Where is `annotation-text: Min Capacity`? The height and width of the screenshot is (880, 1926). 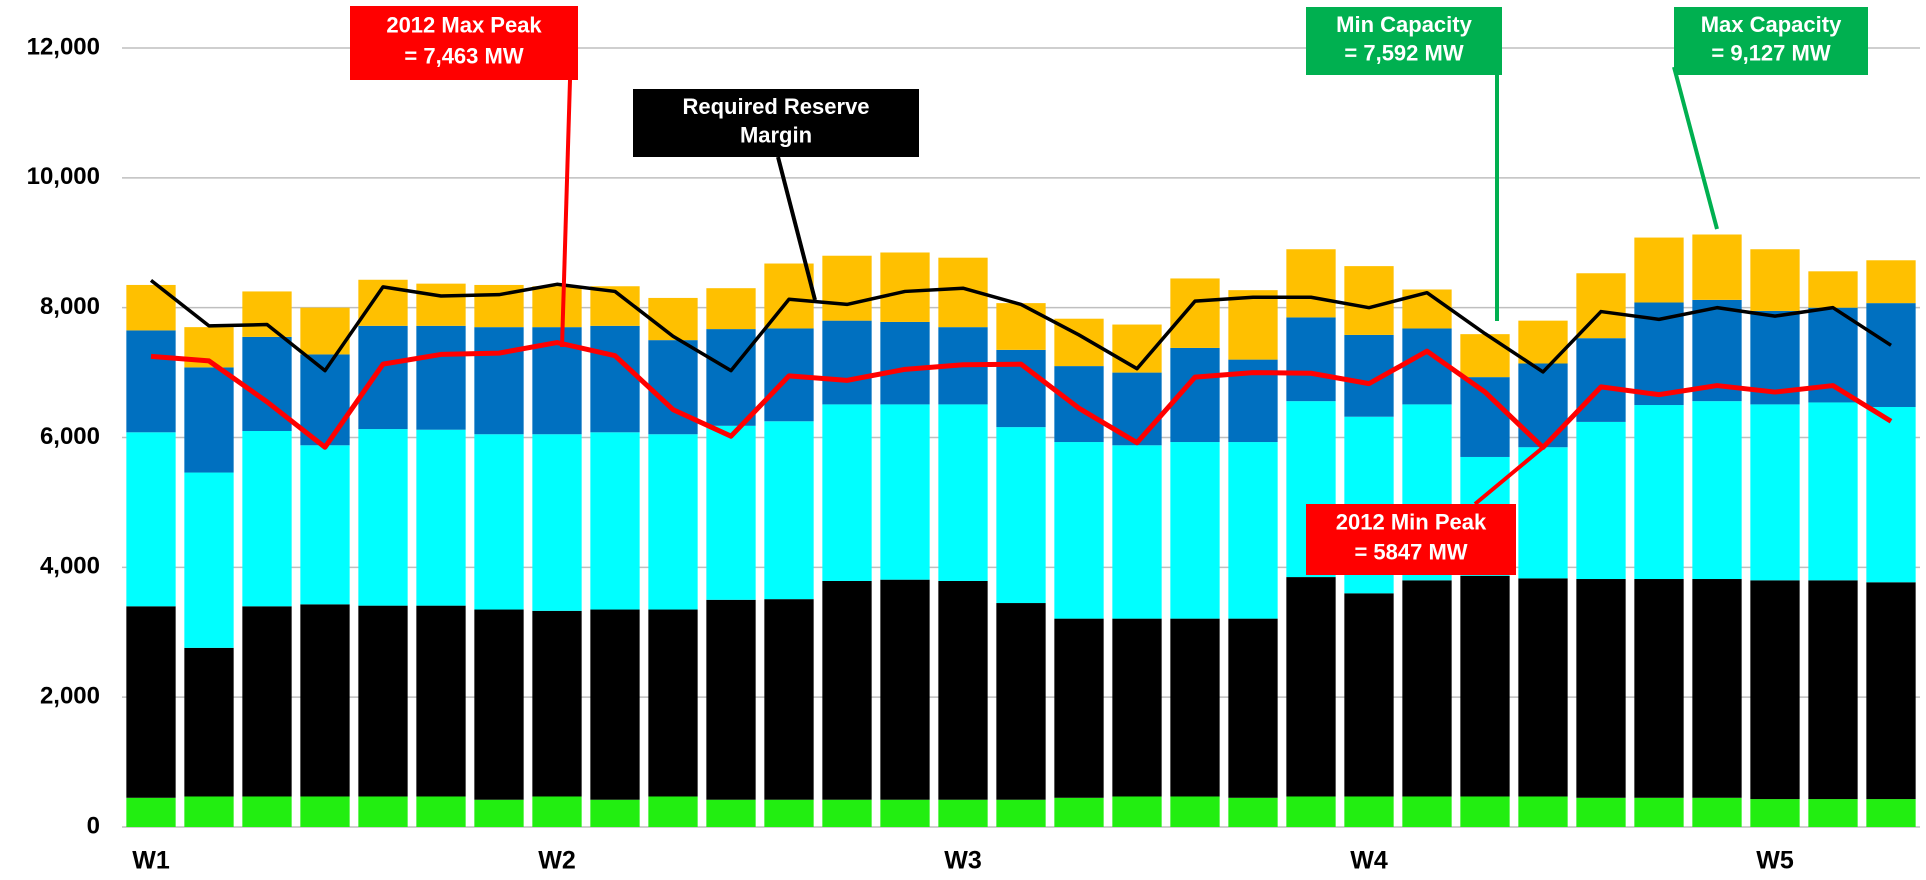 annotation-text: Min Capacity is located at coordinates (1404, 24).